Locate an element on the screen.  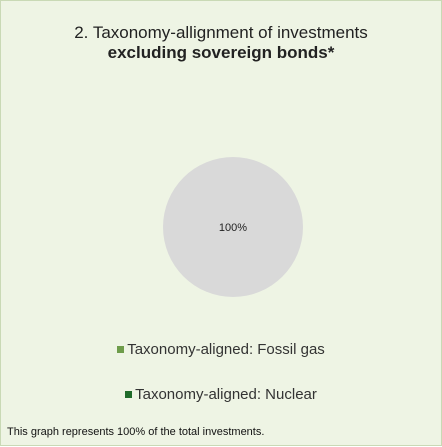
pie-slice is located at coordinates (233, 227).